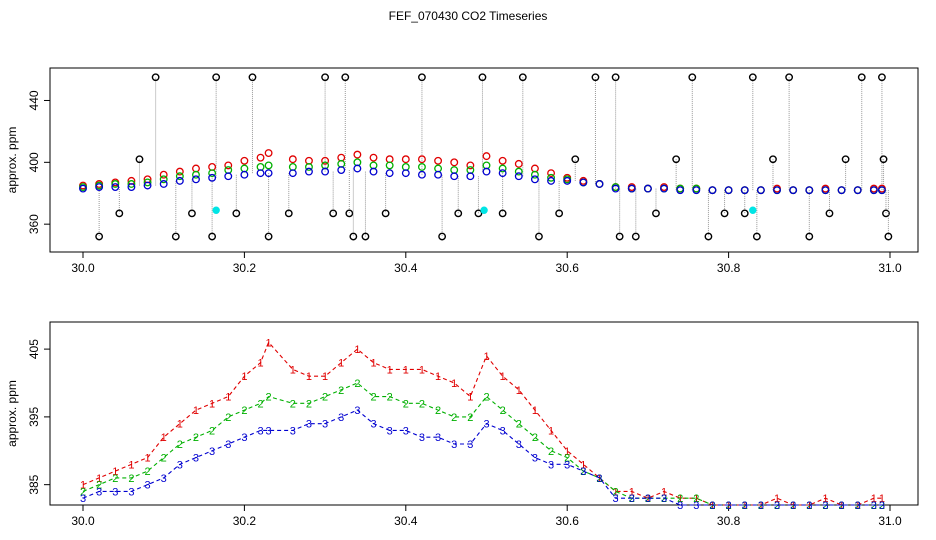  I want to click on y-axis-label: approx. ppm, so click(12, 160).